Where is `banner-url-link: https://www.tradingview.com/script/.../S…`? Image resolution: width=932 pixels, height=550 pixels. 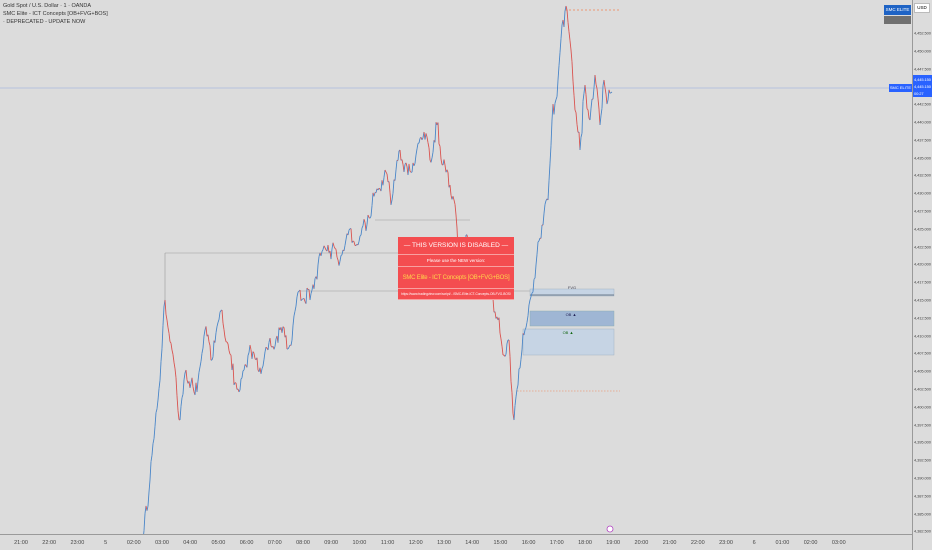 banner-url-link: https://www.tradingview.com/script/.../S… is located at coordinates (456, 294).